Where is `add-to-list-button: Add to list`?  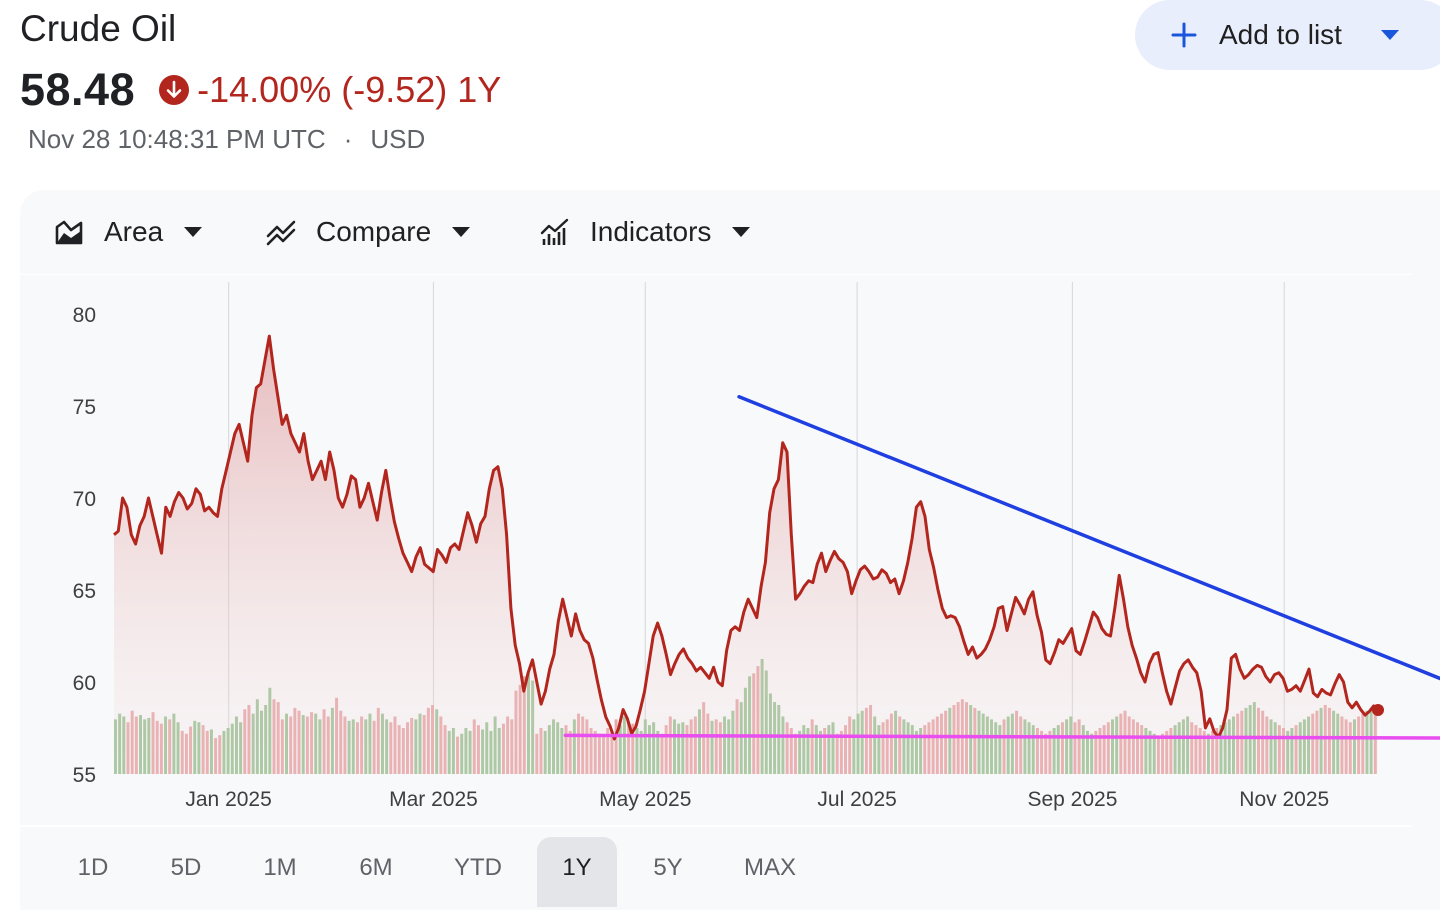
add-to-list-button: Add to list is located at coordinates (1287, 35).